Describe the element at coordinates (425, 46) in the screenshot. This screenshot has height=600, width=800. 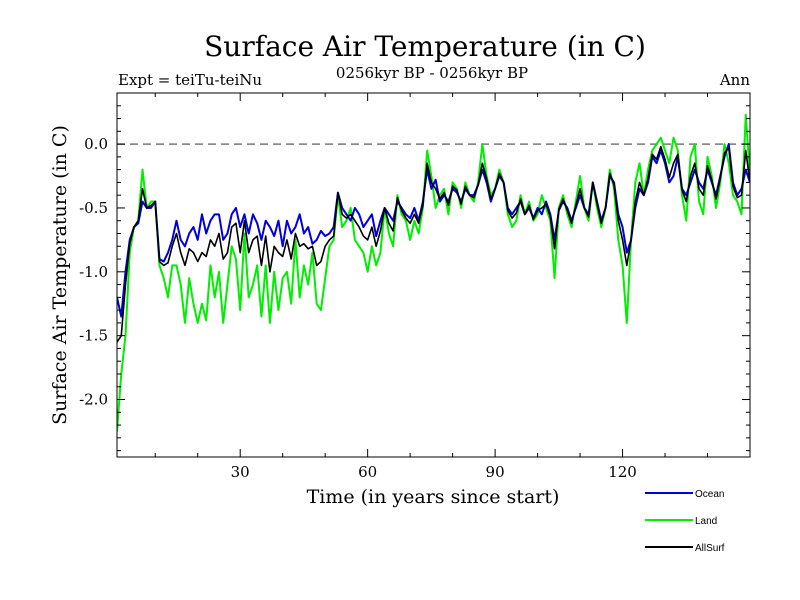
I see `chart-title: Surface Air Temperature (in C)` at that location.